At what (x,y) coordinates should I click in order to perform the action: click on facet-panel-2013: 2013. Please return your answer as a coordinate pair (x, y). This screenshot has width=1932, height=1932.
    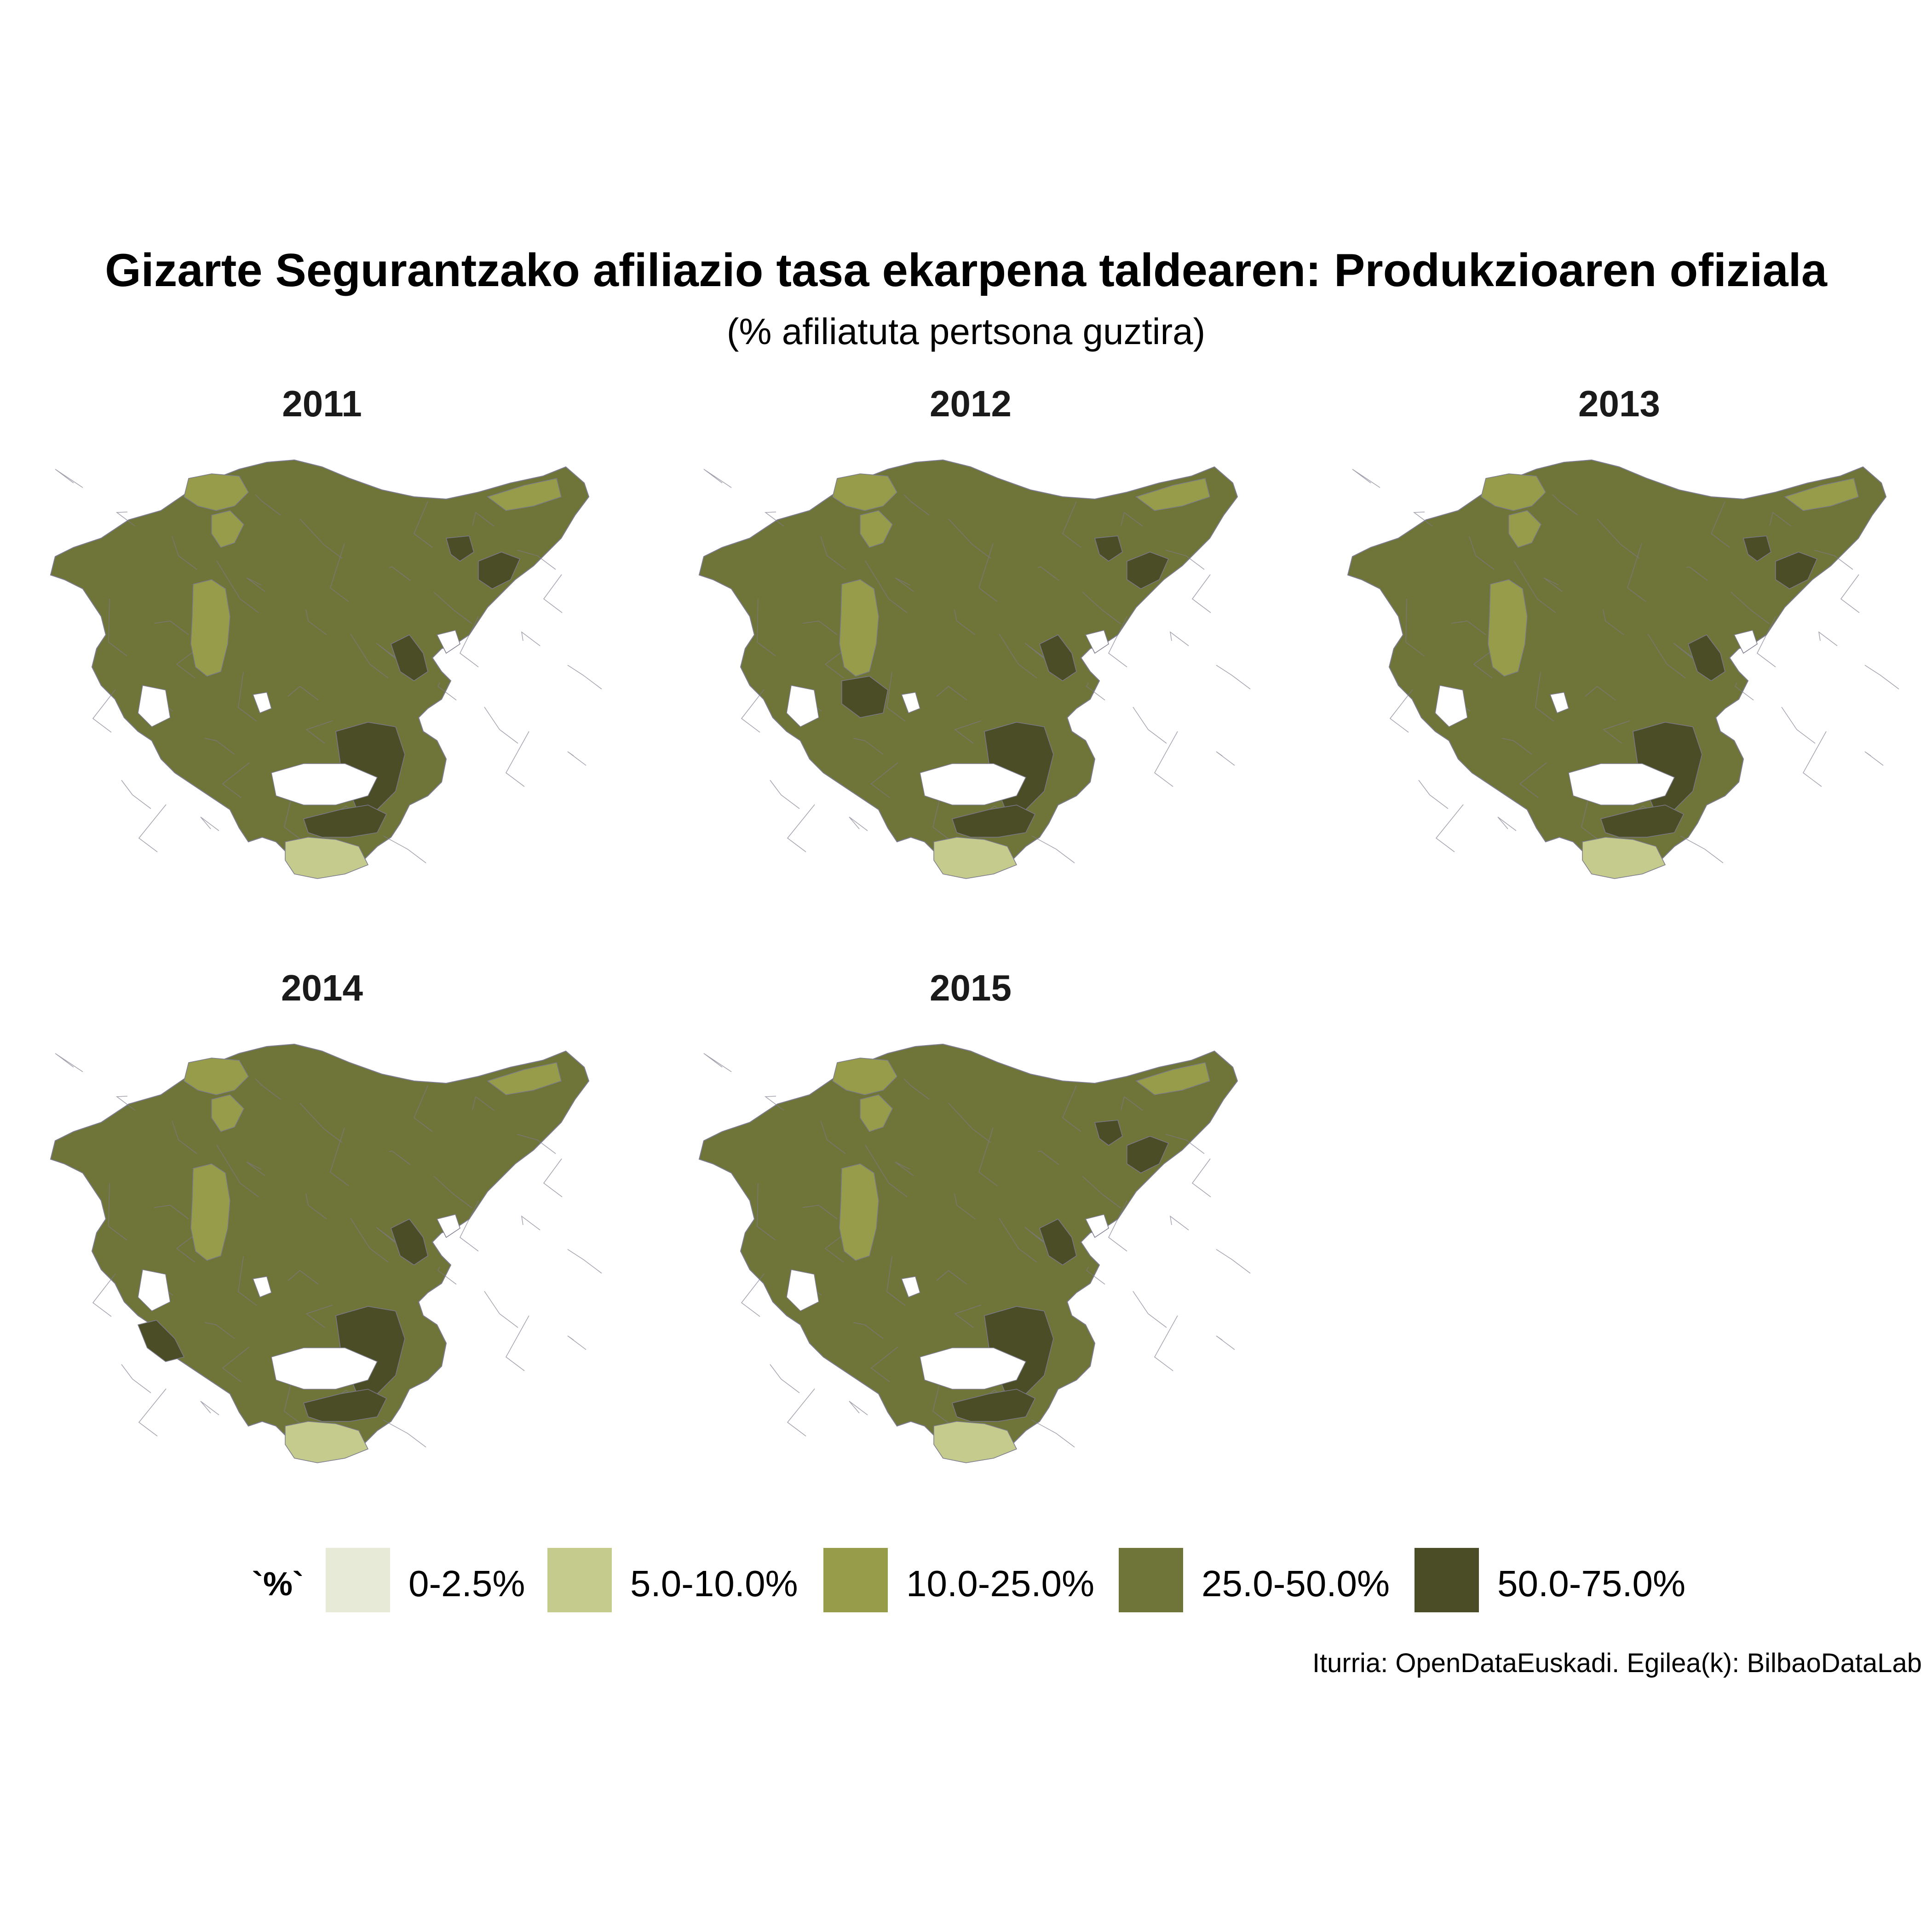
    Looking at the image, I should click on (1614, 658).